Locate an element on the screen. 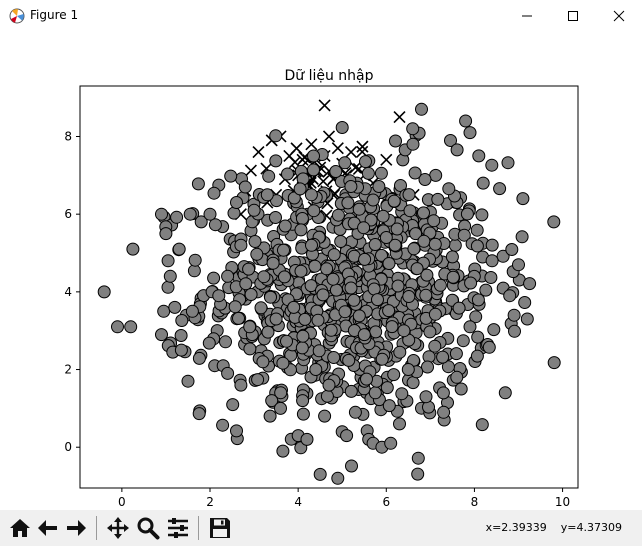 The image size is (642, 546). toolbar-separator is located at coordinates (96, 528).